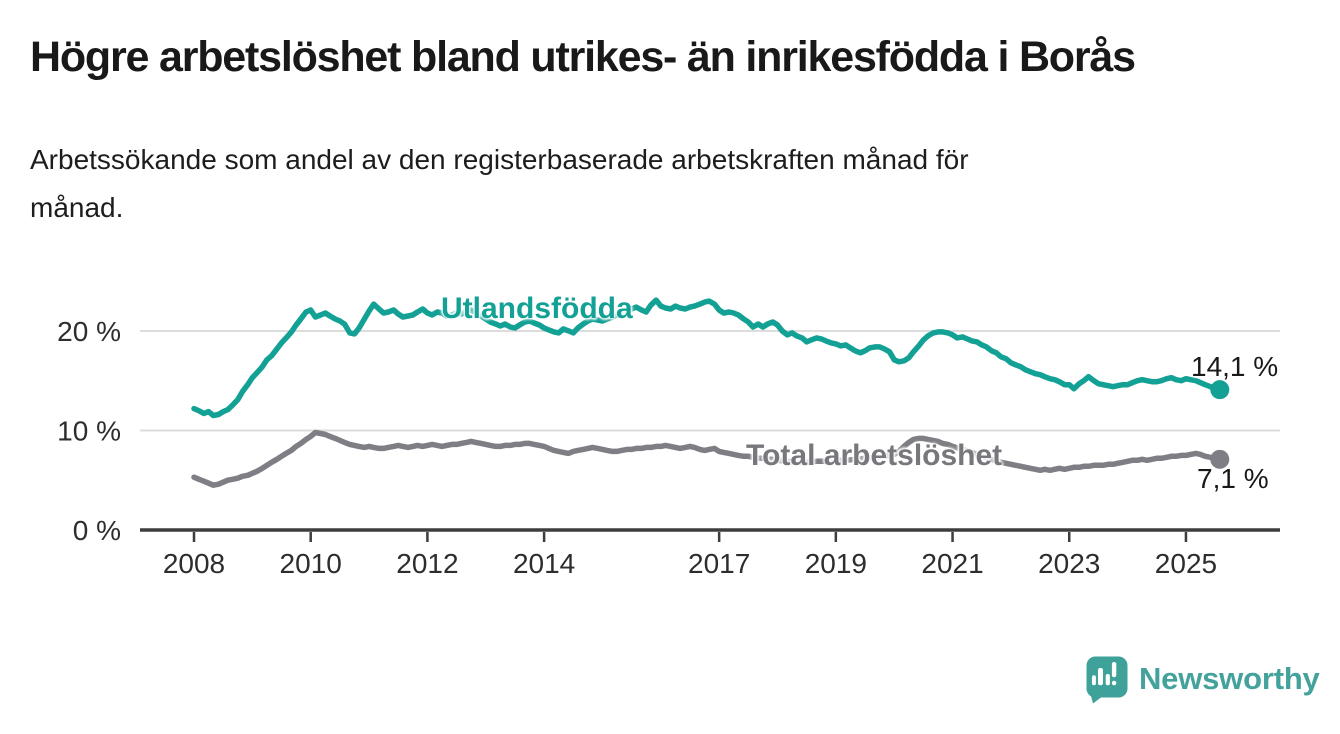 Image resolution: width=1340 pixels, height=734 pixels. What do you see at coordinates (1186, 563) in the screenshot?
I see `x-axis-tick-label: 2025` at bounding box center [1186, 563].